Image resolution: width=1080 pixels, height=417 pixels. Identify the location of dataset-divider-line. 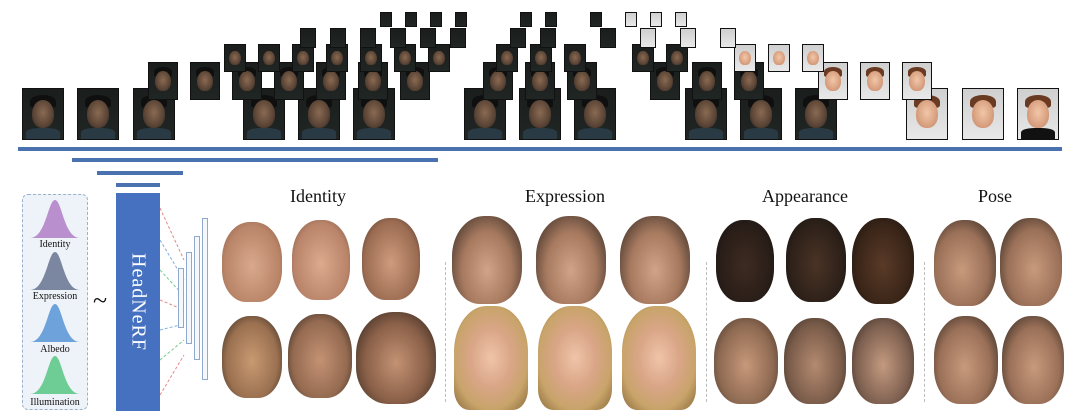
(540, 149).